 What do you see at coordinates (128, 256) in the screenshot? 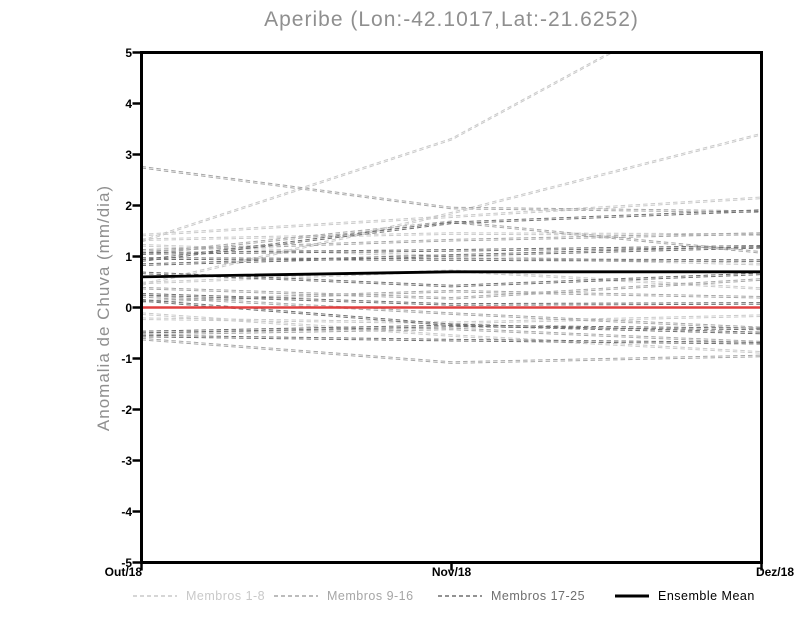
I see `y-tick-label-1: 1` at bounding box center [128, 256].